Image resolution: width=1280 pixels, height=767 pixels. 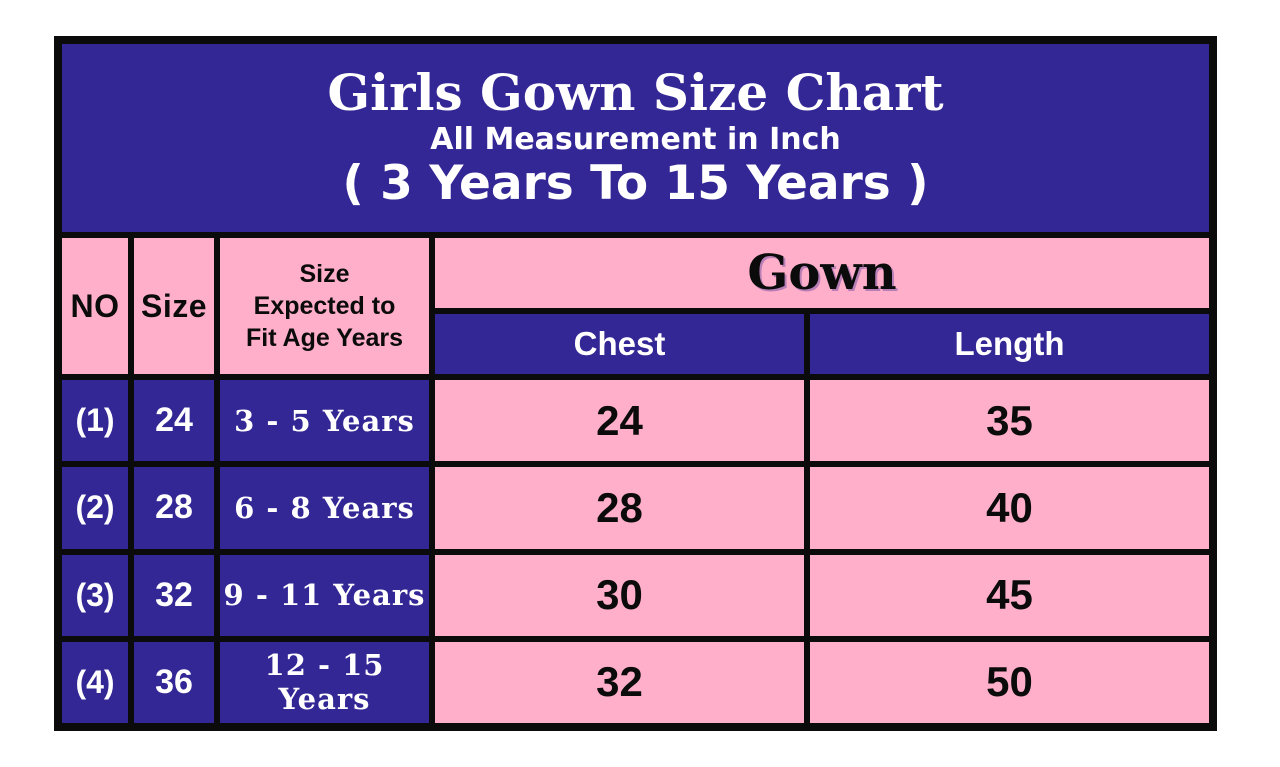 I want to click on header-size: Size, so click(x=174, y=306).